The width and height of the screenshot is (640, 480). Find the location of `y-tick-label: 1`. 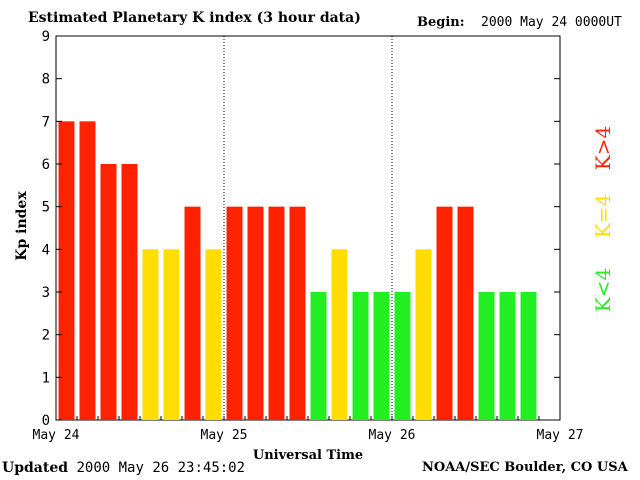

y-tick-label: 1 is located at coordinates (46, 378).